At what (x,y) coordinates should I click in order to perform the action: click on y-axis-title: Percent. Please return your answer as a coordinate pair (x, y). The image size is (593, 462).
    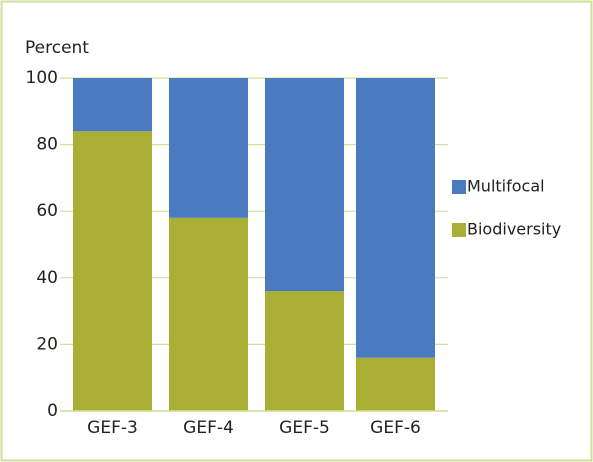
    Looking at the image, I should click on (57, 48).